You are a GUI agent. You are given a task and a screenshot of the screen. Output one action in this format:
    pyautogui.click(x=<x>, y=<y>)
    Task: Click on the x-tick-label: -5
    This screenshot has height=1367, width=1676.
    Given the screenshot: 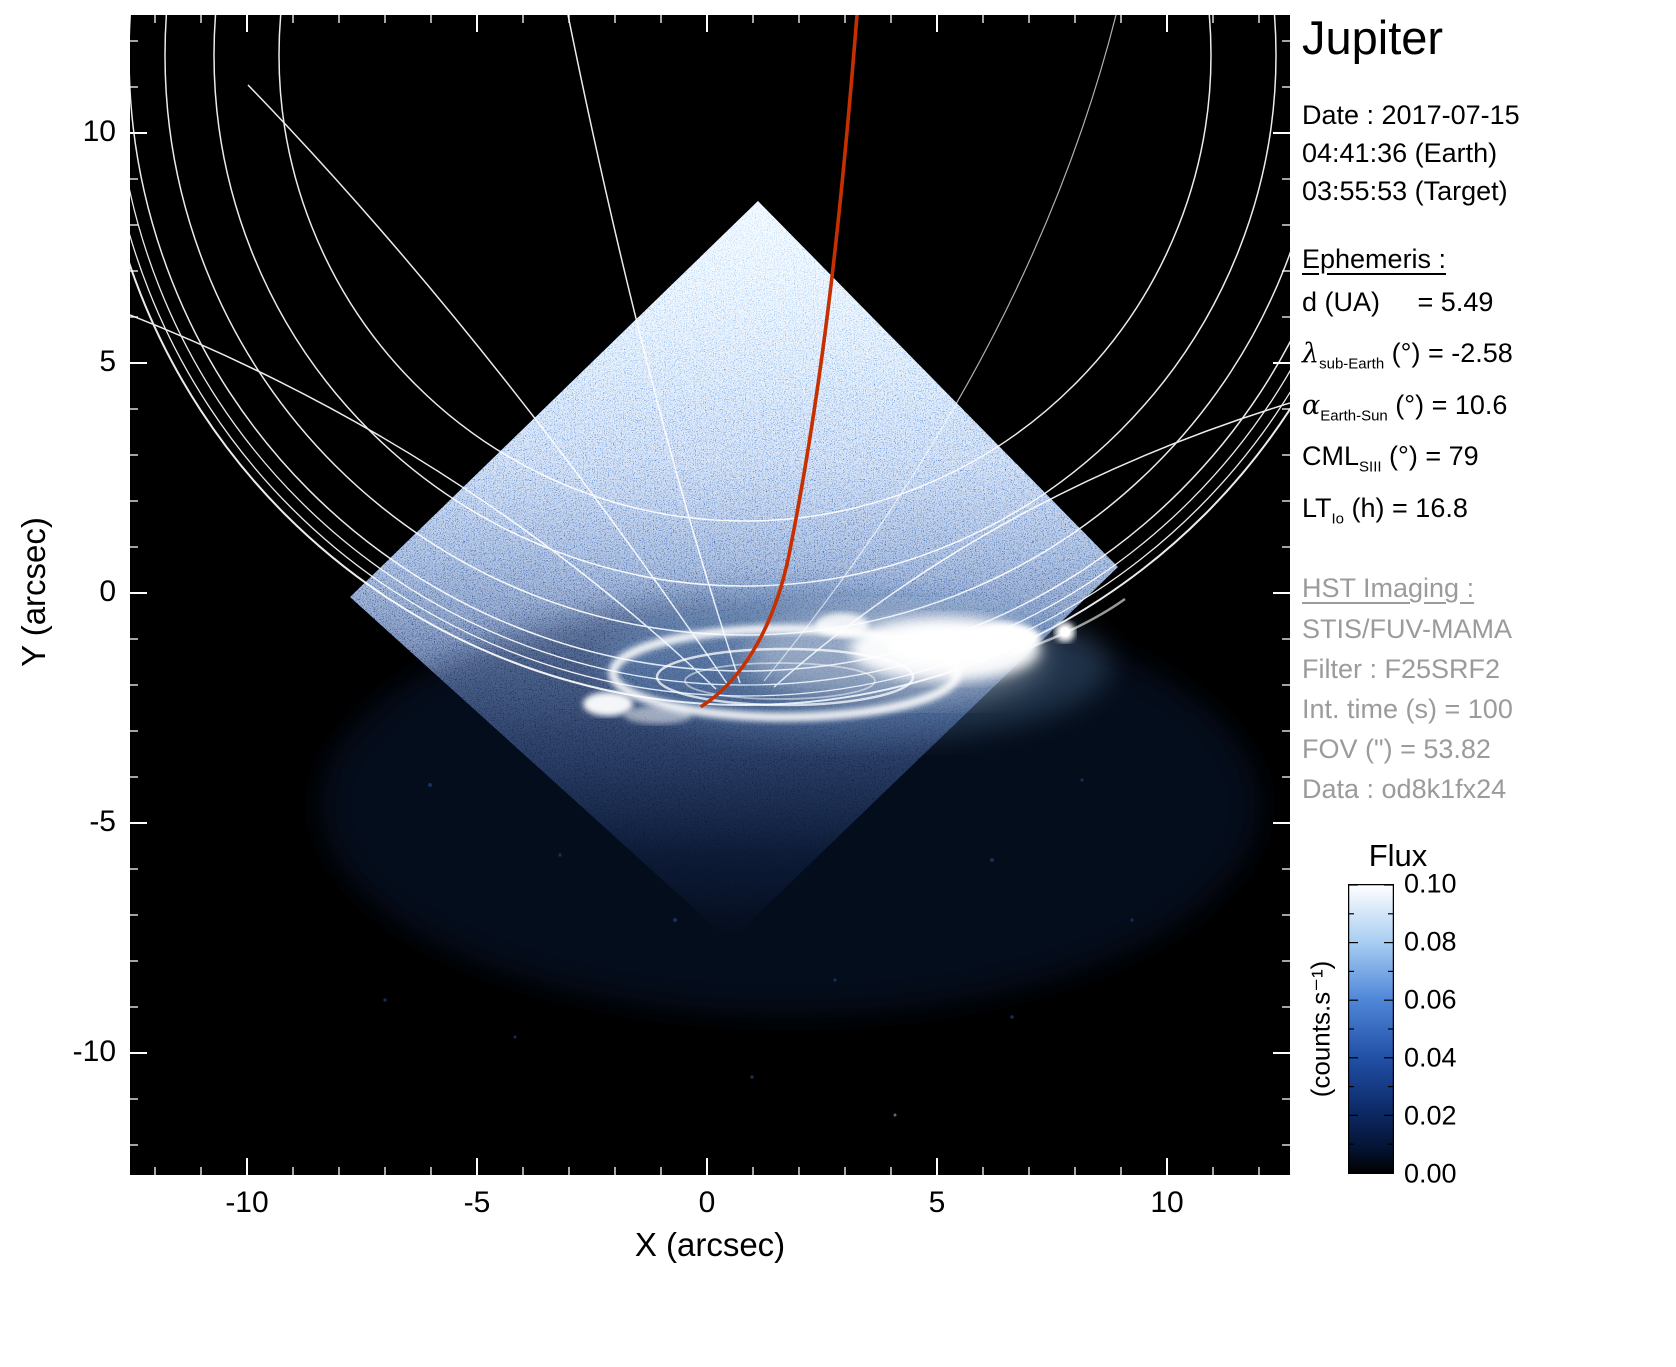 What is the action you would take?
    pyautogui.click(x=477, y=1202)
    